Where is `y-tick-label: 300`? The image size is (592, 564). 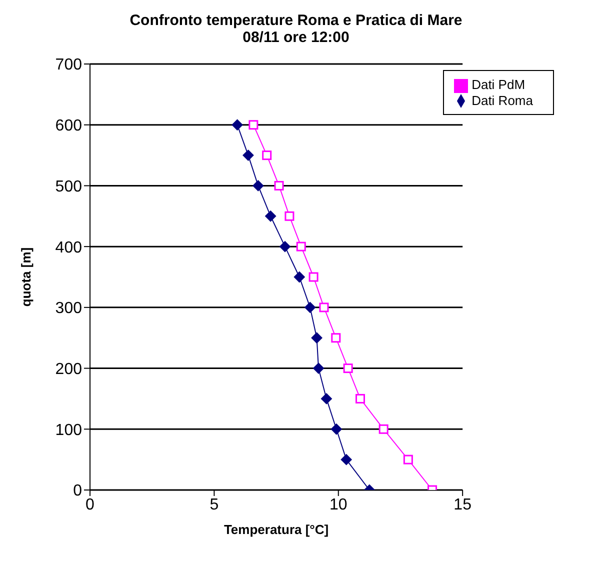 y-tick-label: 300 is located at coordinates (68, 309).